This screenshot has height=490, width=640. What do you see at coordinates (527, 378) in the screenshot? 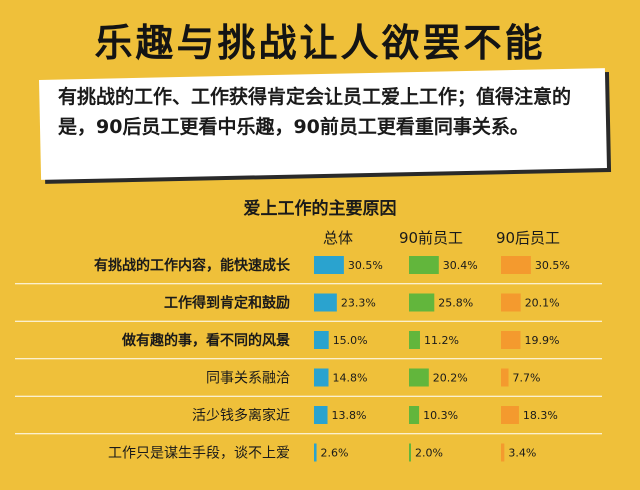
I see `value-label: 7.7%` at bounding box center [527, 378].